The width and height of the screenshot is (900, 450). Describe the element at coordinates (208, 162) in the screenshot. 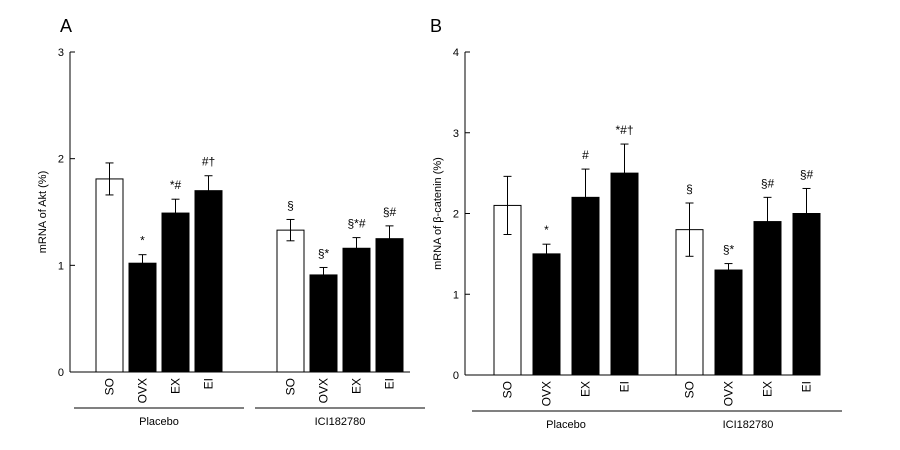

I see `significance-label: #†` at that location.